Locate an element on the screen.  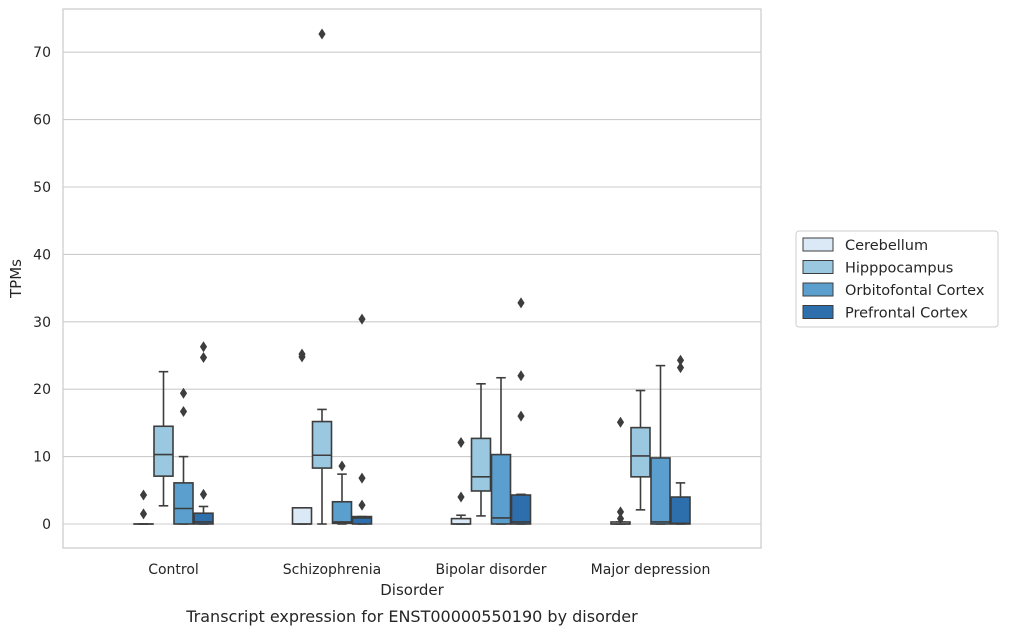
x-axis-label: Disorder is located at coordinates (412, 590).